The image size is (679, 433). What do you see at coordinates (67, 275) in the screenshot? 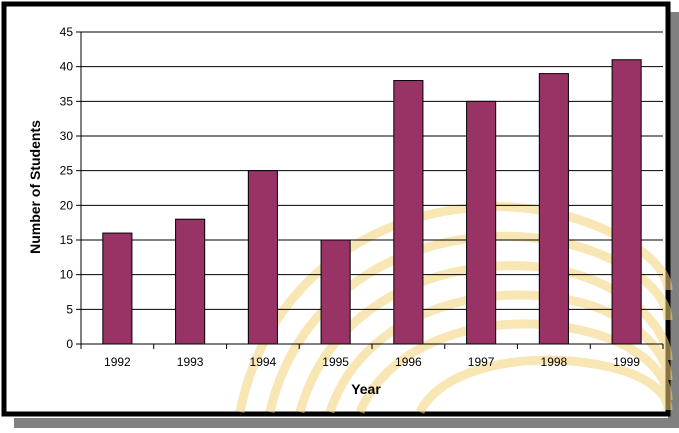
I see `y-tick-label: 10` at bounding box center [67, 275].